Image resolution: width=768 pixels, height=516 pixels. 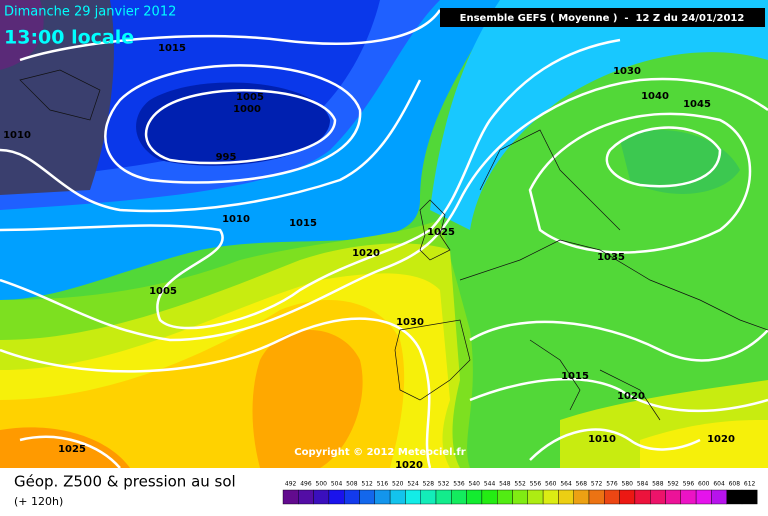 What do you see at coordinates (750, 484) in the screenshot?
I see `scale-label: 612` at bounding box center [750, 484].